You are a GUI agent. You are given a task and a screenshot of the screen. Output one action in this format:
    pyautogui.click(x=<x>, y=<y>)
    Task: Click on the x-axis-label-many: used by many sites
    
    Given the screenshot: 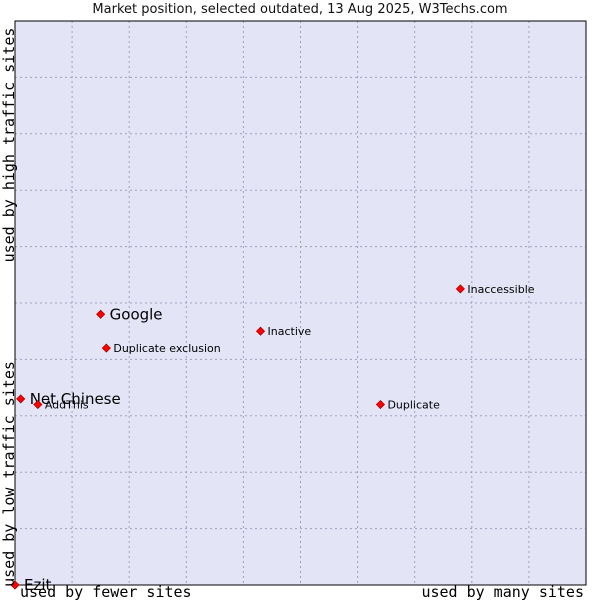 What is the action you would take?
    pyautogui.click(x=502, y=592)
    